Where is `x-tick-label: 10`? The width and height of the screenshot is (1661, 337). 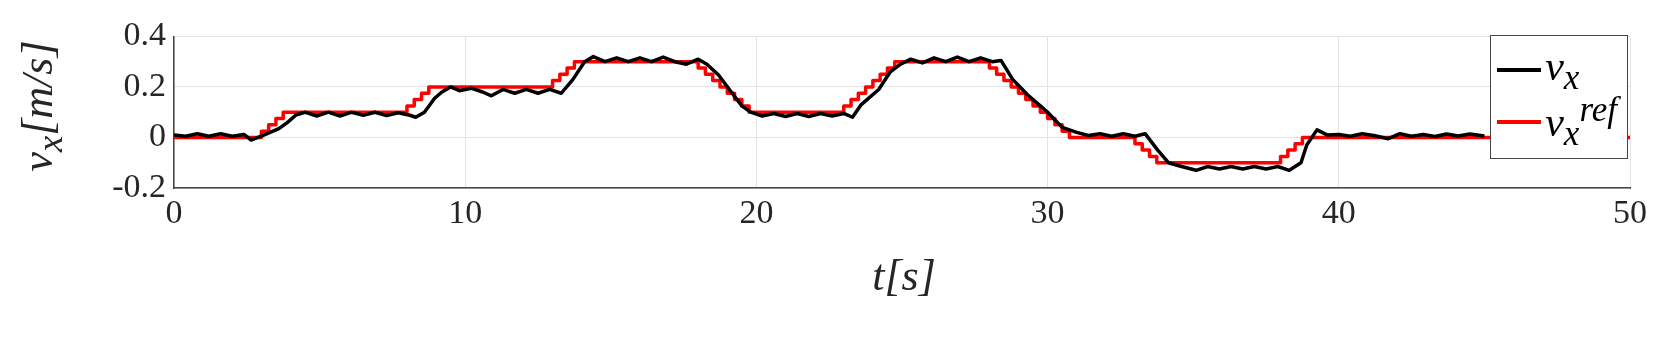 x-tick-label: 10 is located at coordinates (465, 212).